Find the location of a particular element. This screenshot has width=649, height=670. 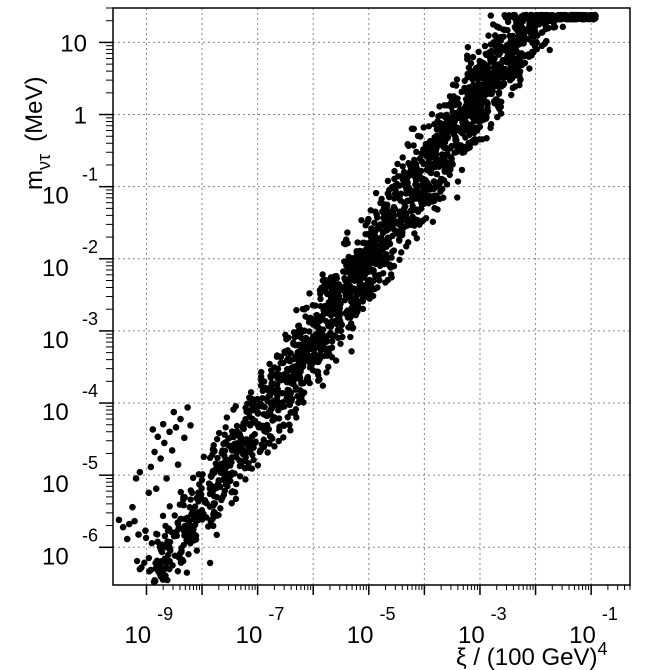

x-tick-label: 10⁻⁵ is located at coordinates (371, 626).